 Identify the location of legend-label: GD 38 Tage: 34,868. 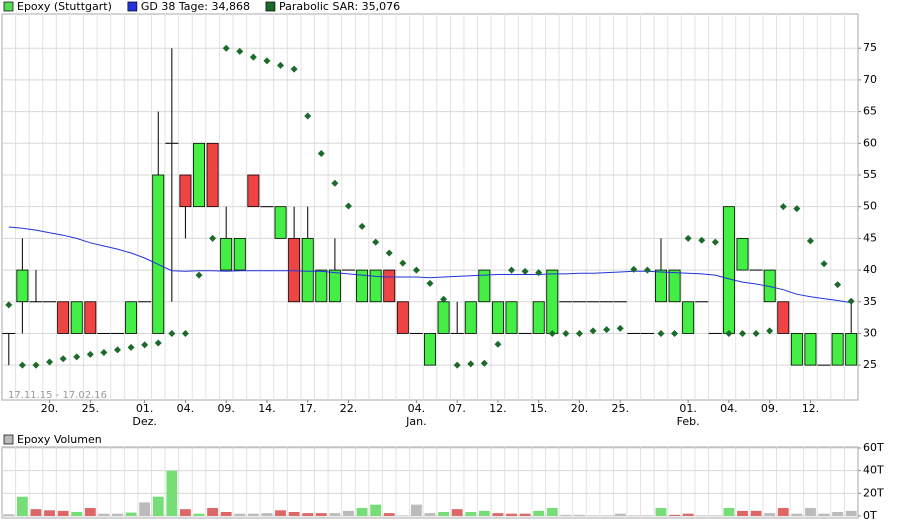
(195, 6).